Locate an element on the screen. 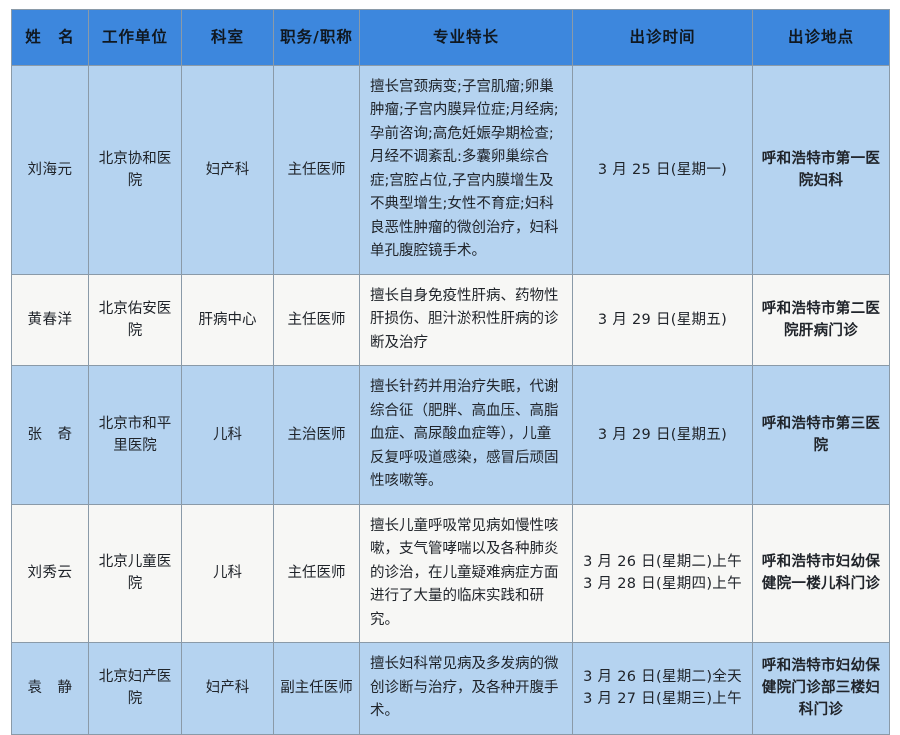 The height and width of the screenshot is (735, 900). department: 肝病中心 is located at coordinates (227, 320).